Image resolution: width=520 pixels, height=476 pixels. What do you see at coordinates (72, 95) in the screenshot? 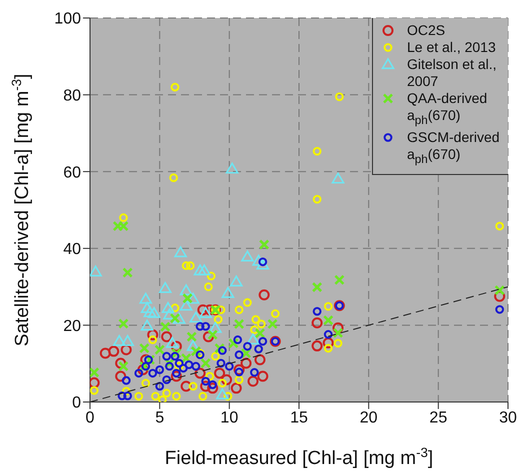
I see `y-tick-label: 80` at bounding box center [72, 95].